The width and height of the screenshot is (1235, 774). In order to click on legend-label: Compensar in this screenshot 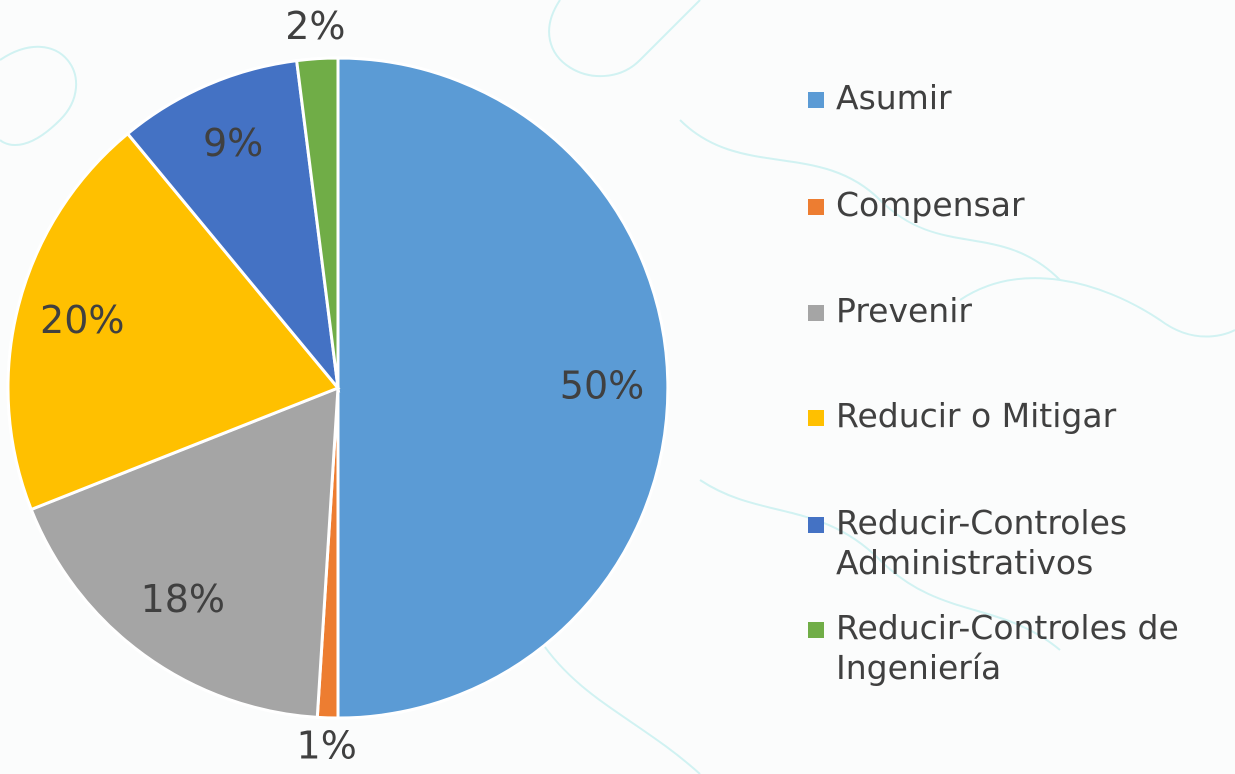, I will do `click(930, 204)`.